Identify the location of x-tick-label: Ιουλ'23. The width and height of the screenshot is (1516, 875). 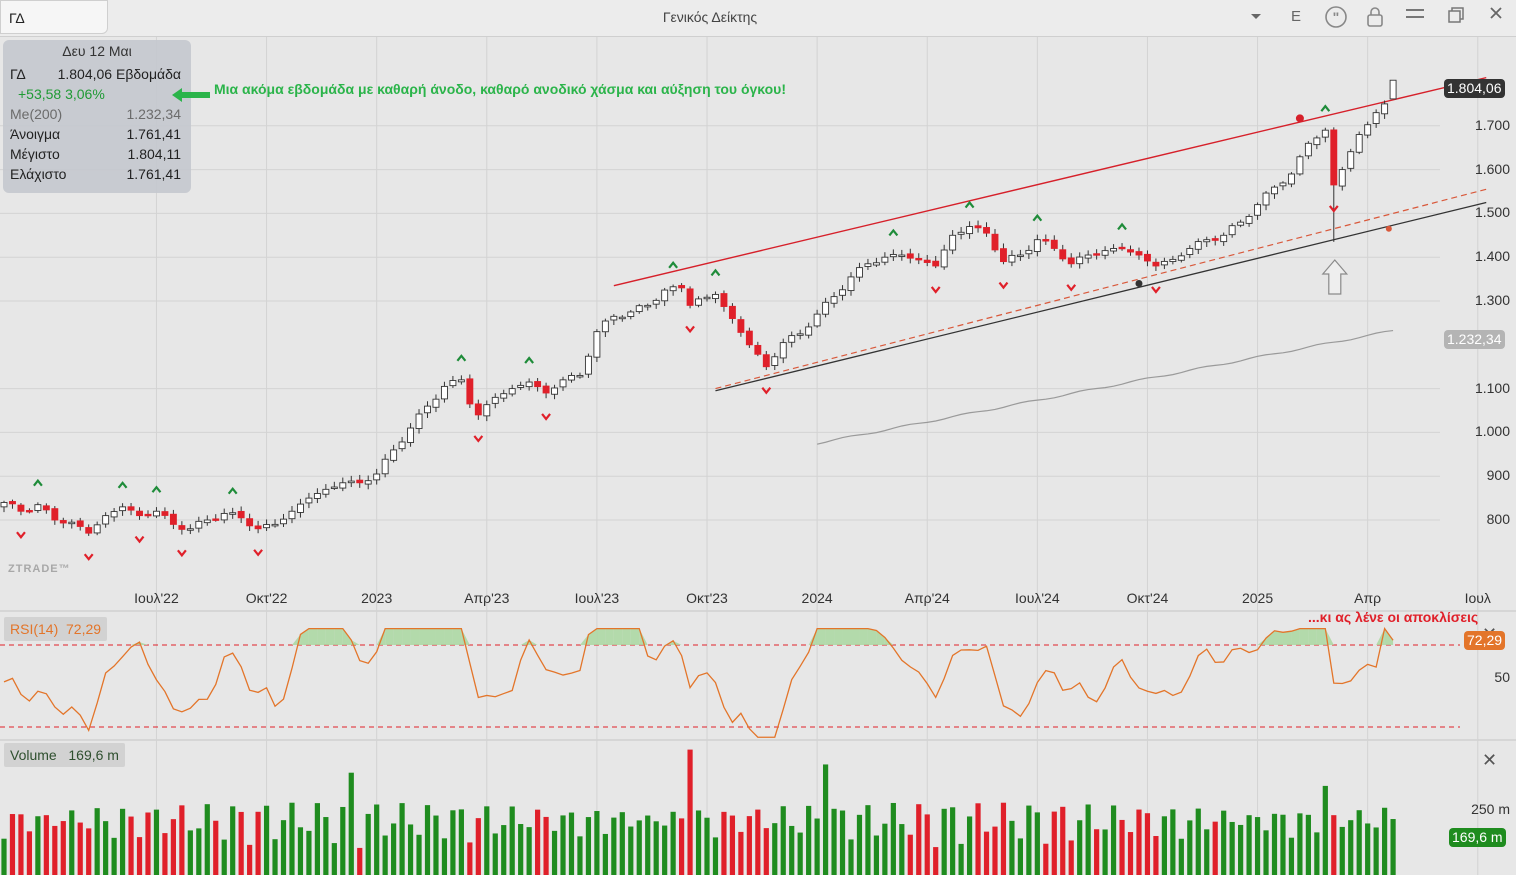
(597, 598).